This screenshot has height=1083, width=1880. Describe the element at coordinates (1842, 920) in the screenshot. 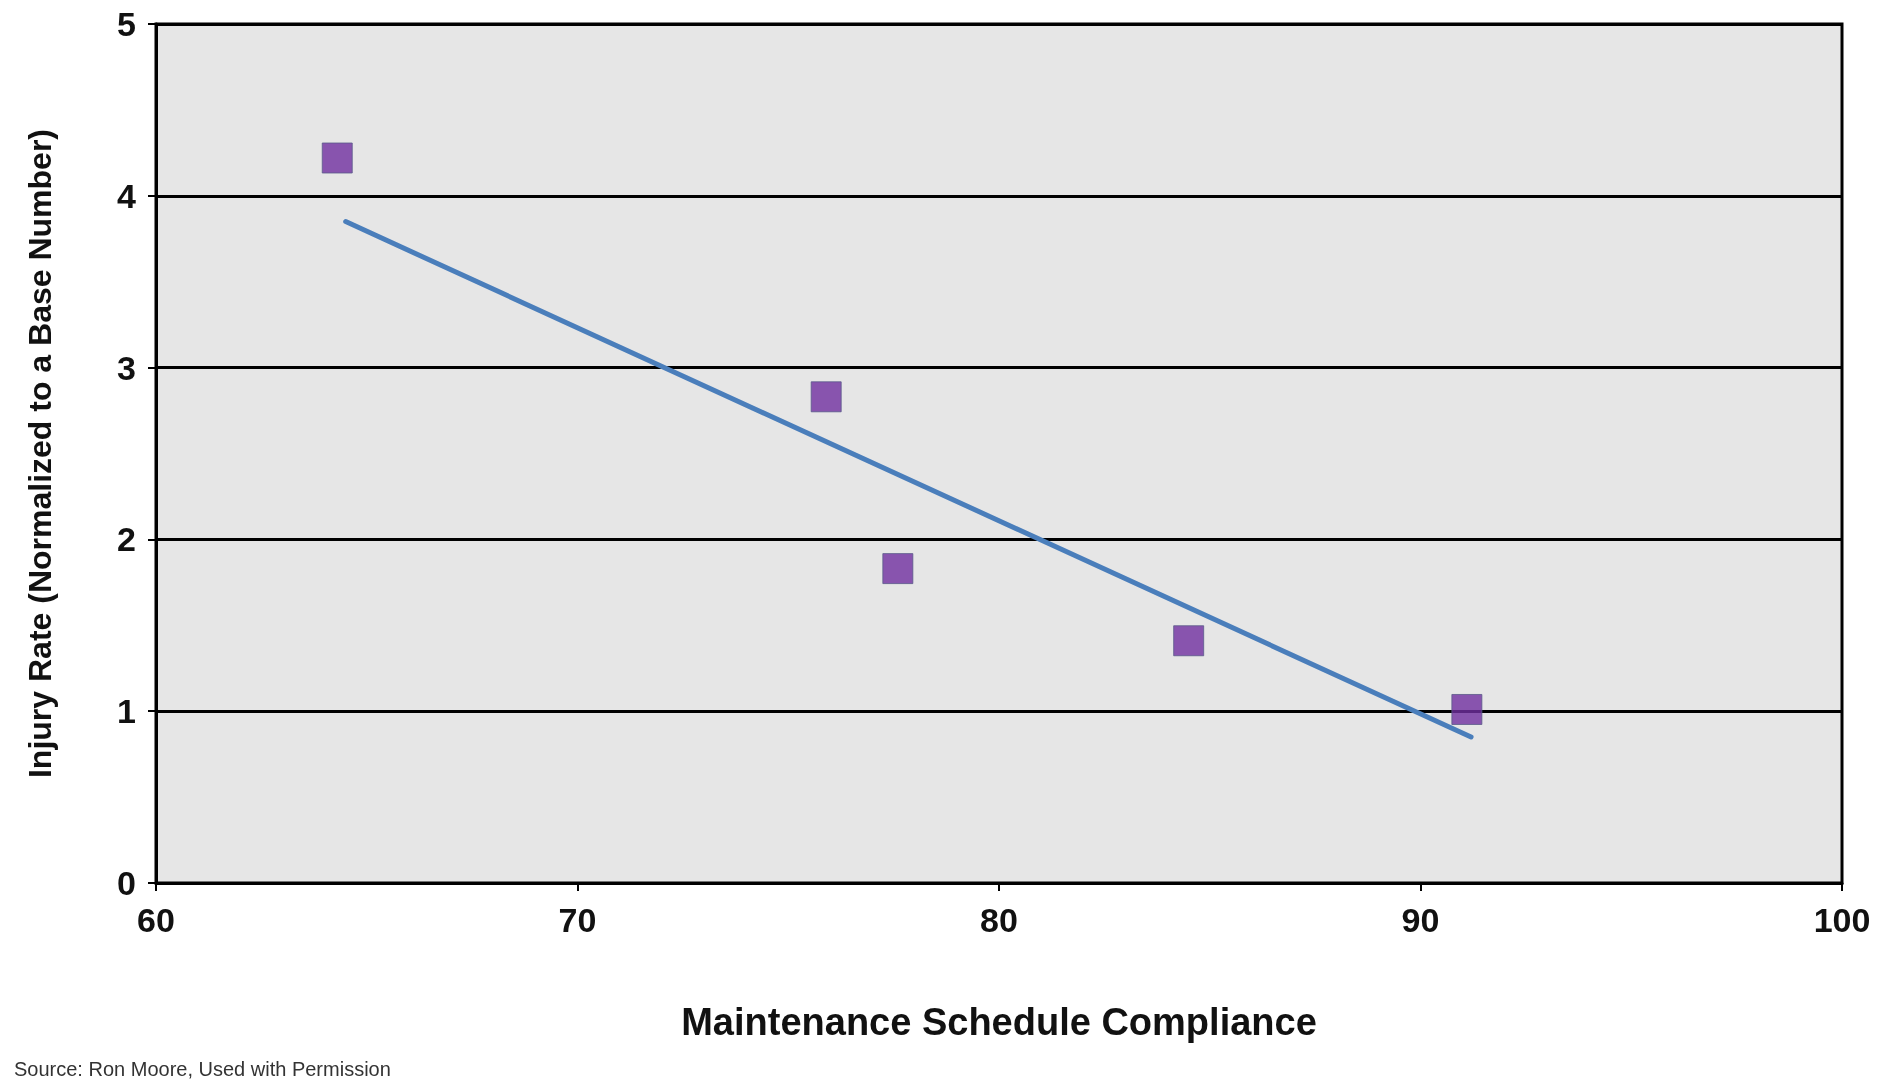

I see `x-tick-label: 100` at that location.